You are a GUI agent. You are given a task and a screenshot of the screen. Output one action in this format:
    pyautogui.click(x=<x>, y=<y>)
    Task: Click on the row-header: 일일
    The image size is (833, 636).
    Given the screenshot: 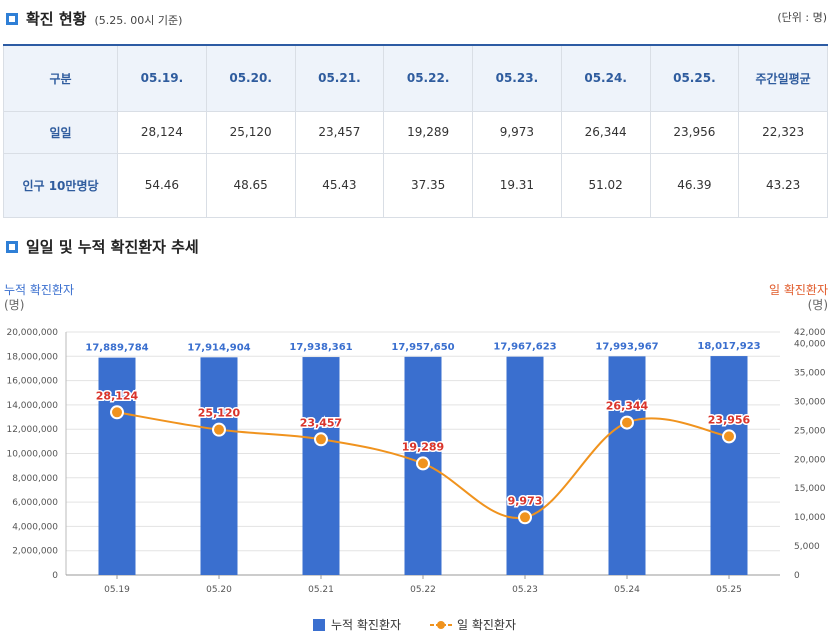 What is the action you would take?
    pyautogui.click(x=60, y=132)
    